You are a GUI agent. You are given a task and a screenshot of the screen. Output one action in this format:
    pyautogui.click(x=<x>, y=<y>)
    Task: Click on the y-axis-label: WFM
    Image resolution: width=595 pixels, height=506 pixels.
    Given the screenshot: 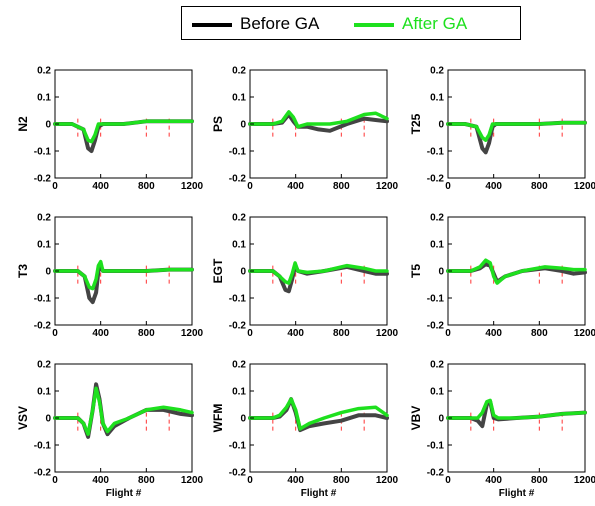 What is the action you would take?
    pyautogui.click(x=218, y=418)
    